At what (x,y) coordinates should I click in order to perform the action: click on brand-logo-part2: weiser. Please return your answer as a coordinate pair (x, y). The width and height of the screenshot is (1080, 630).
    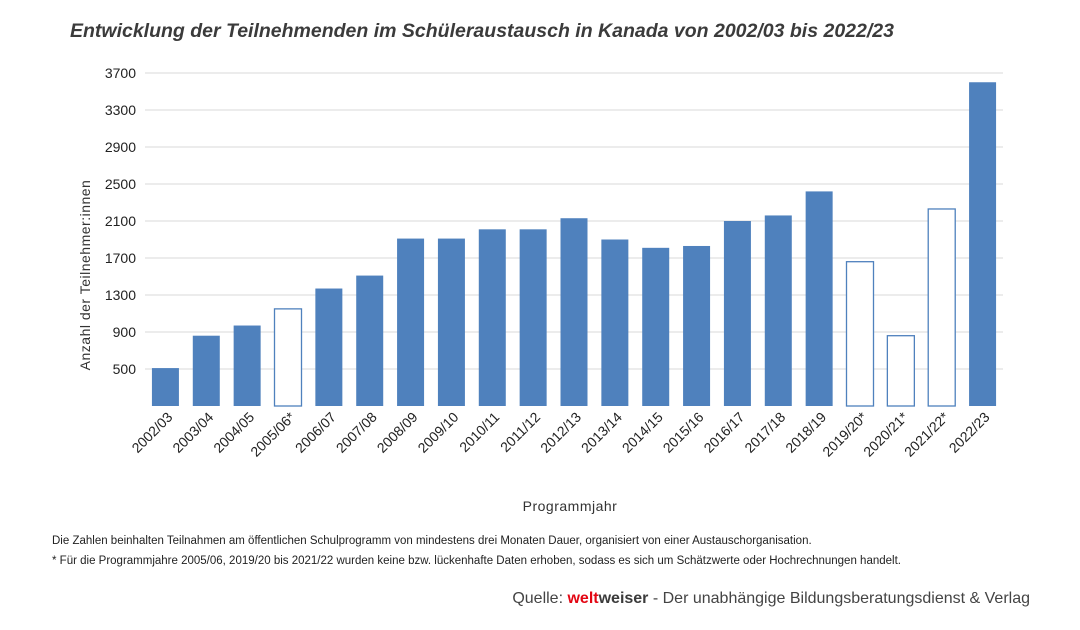
    Looking at the image, I should click on (623, 598).